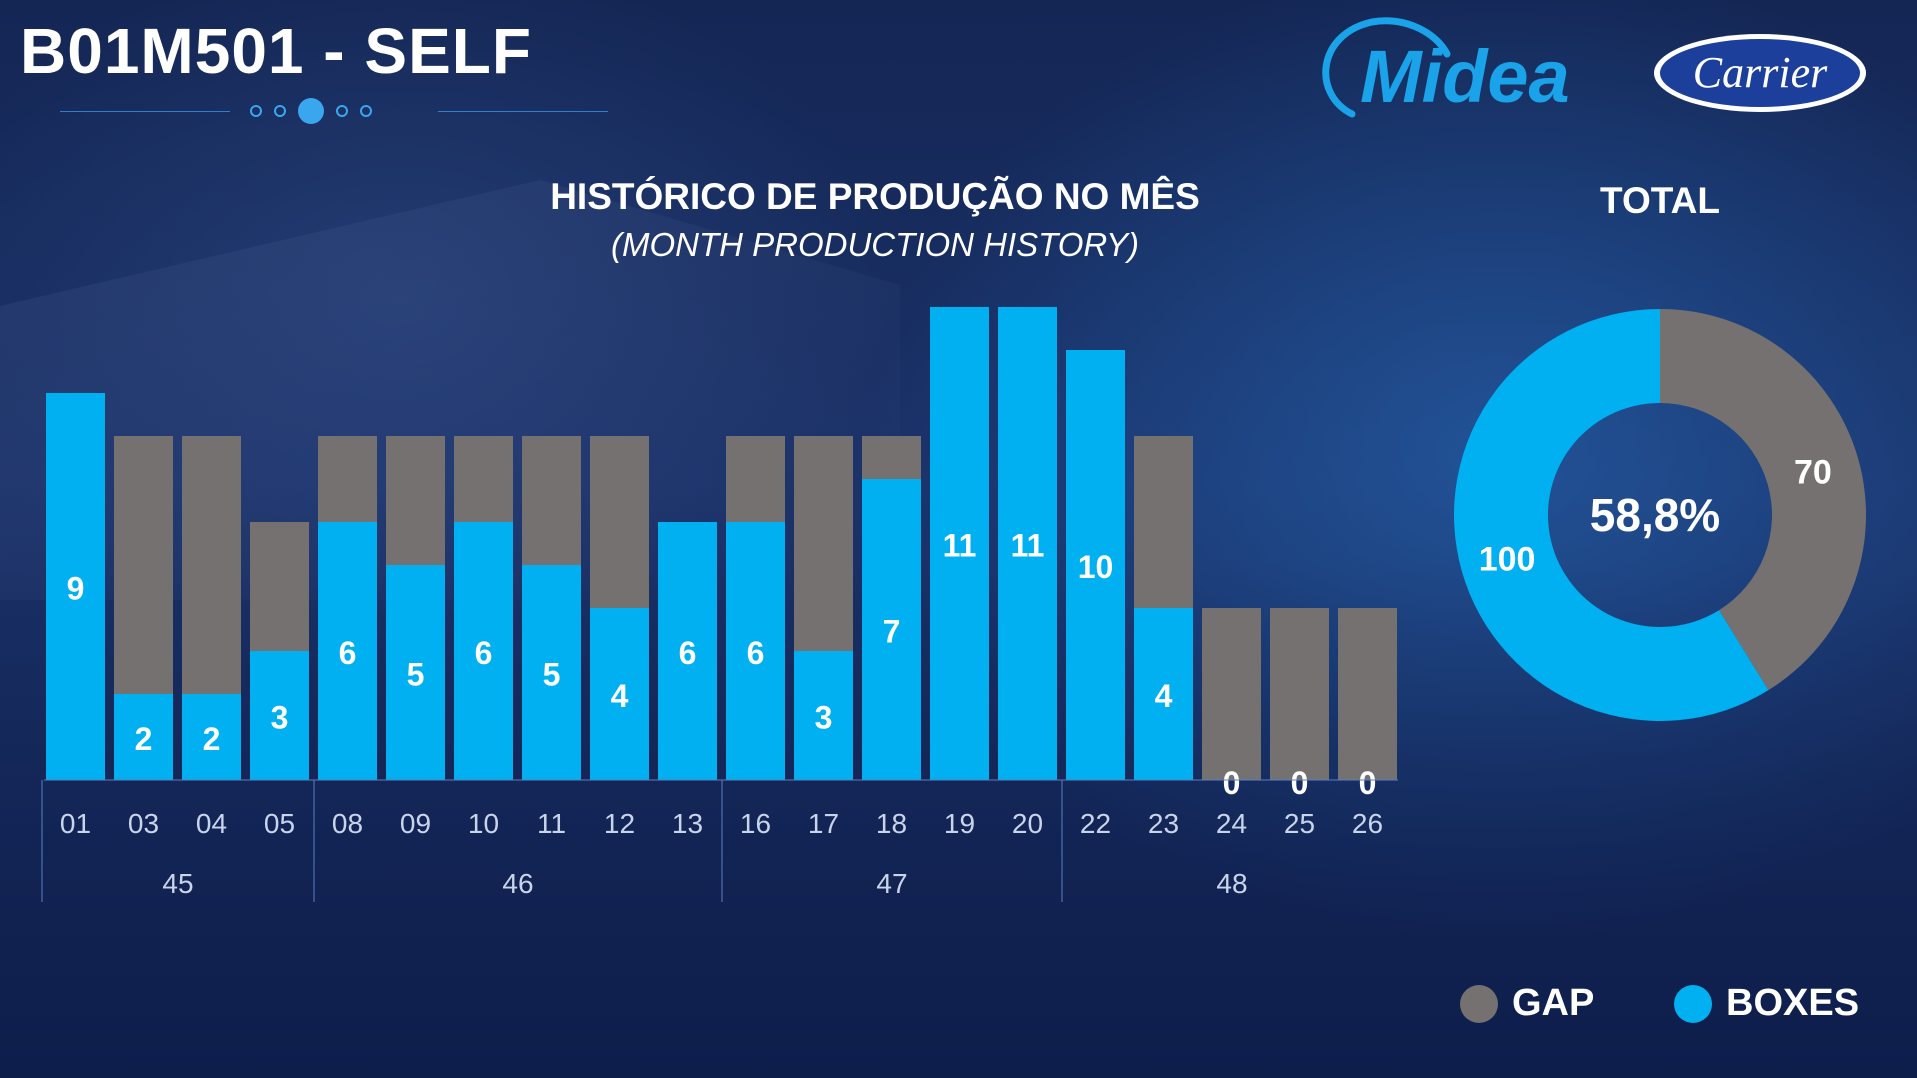 This screenshot has width=1917, height=1078. I want to click on x-tick-label: 12, so click(619, 823).